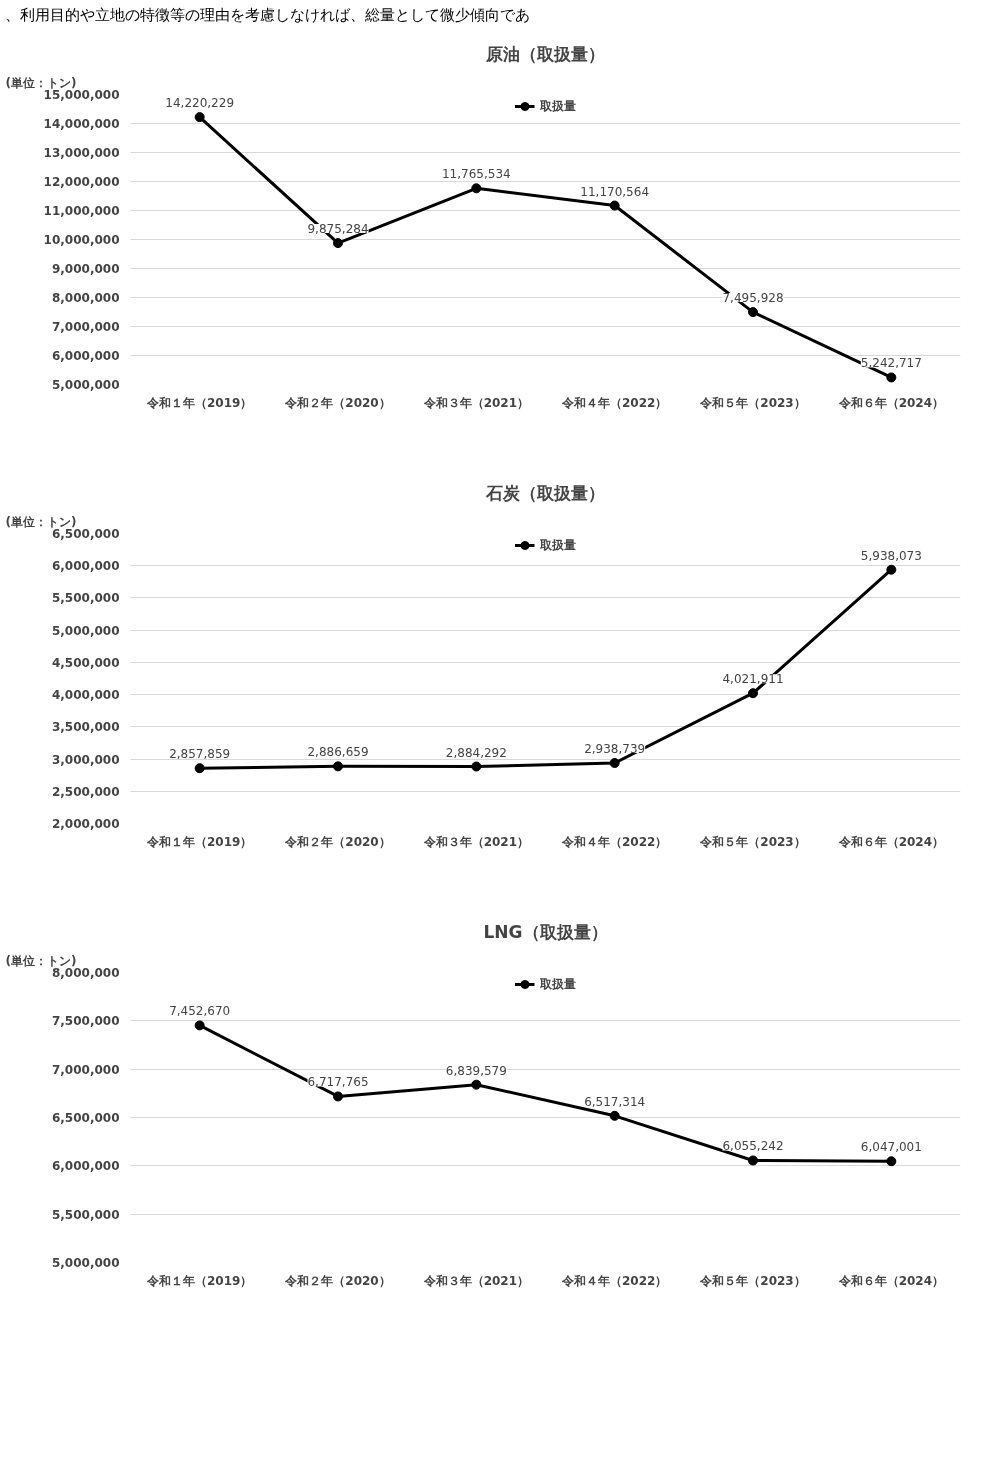 This screenshot has height=1463, width=982. What do you see at coordinates (476, 174) in the screenshot?
I see `data-label: 11,765,534` at bounding box center [476, 174].